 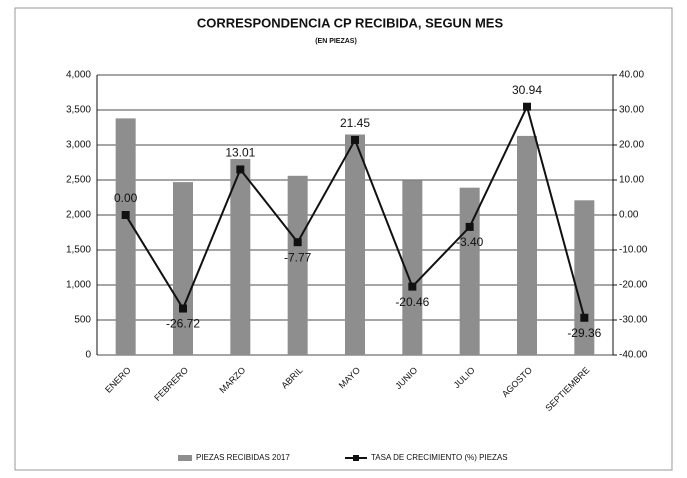 What do you see at coordinates (126, 198) in the screenshot?
I see `data-label: 0.00` at bounding box center [126, 198].